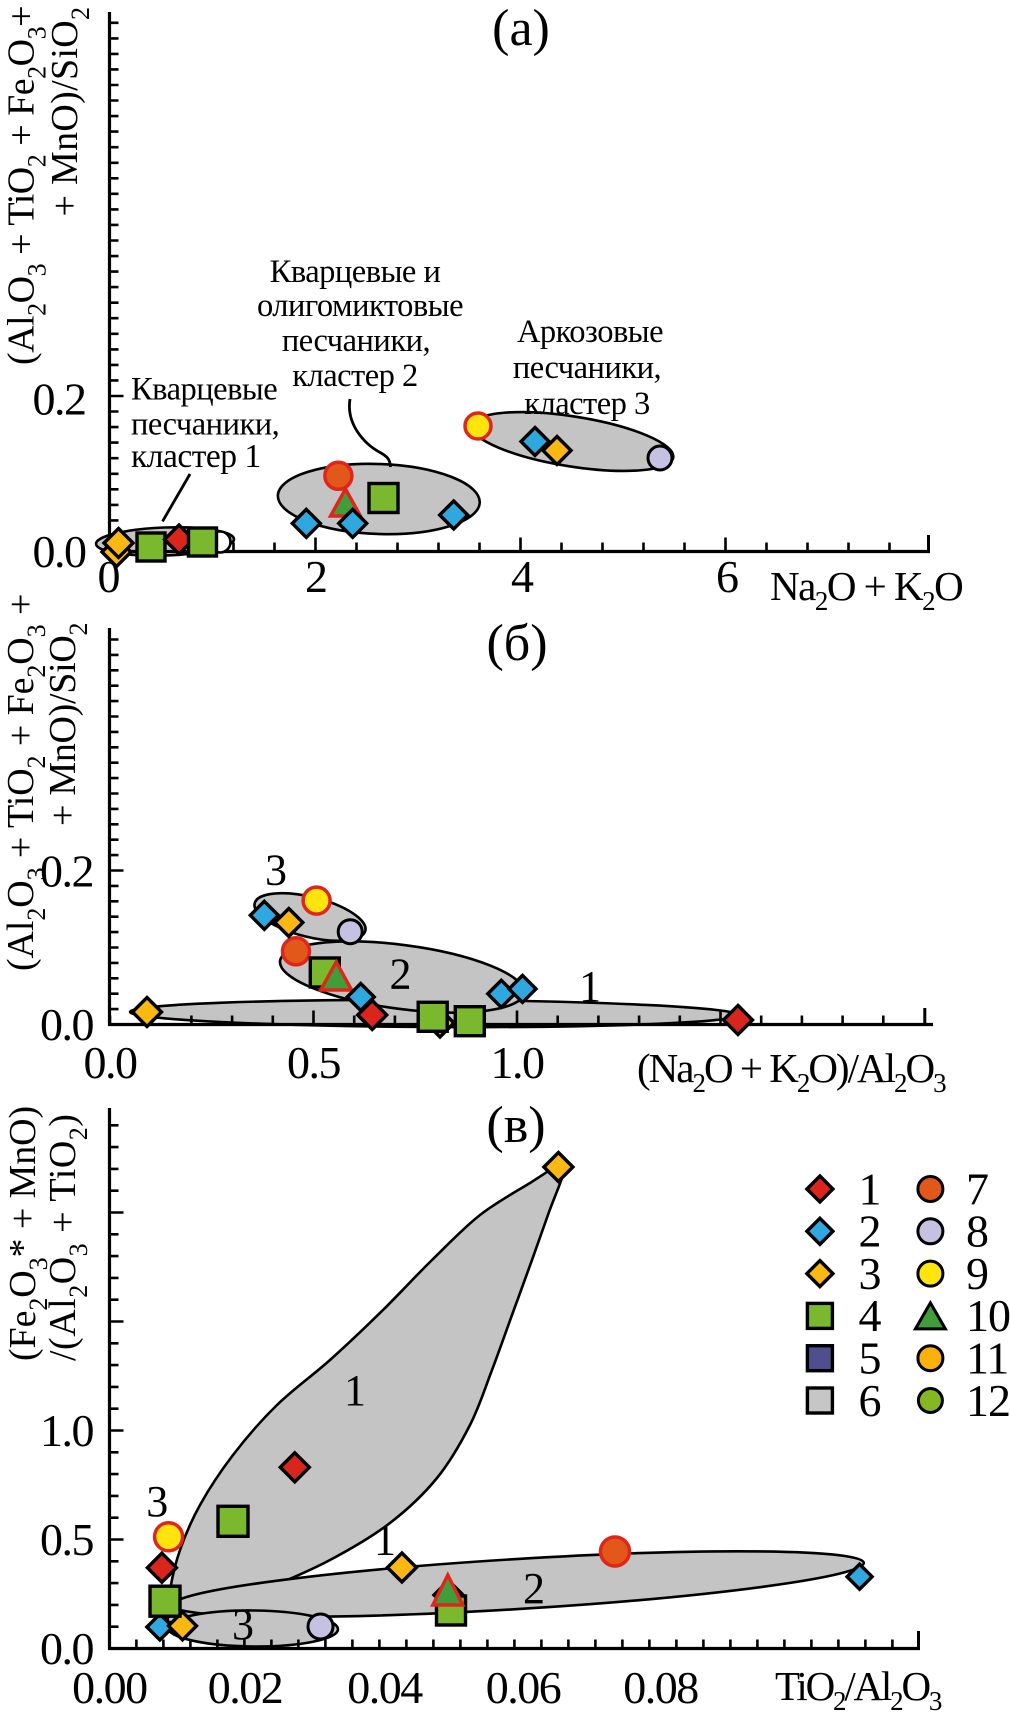  I want to click on svg-text: Na2​O + K2​O, so click(866, 589).